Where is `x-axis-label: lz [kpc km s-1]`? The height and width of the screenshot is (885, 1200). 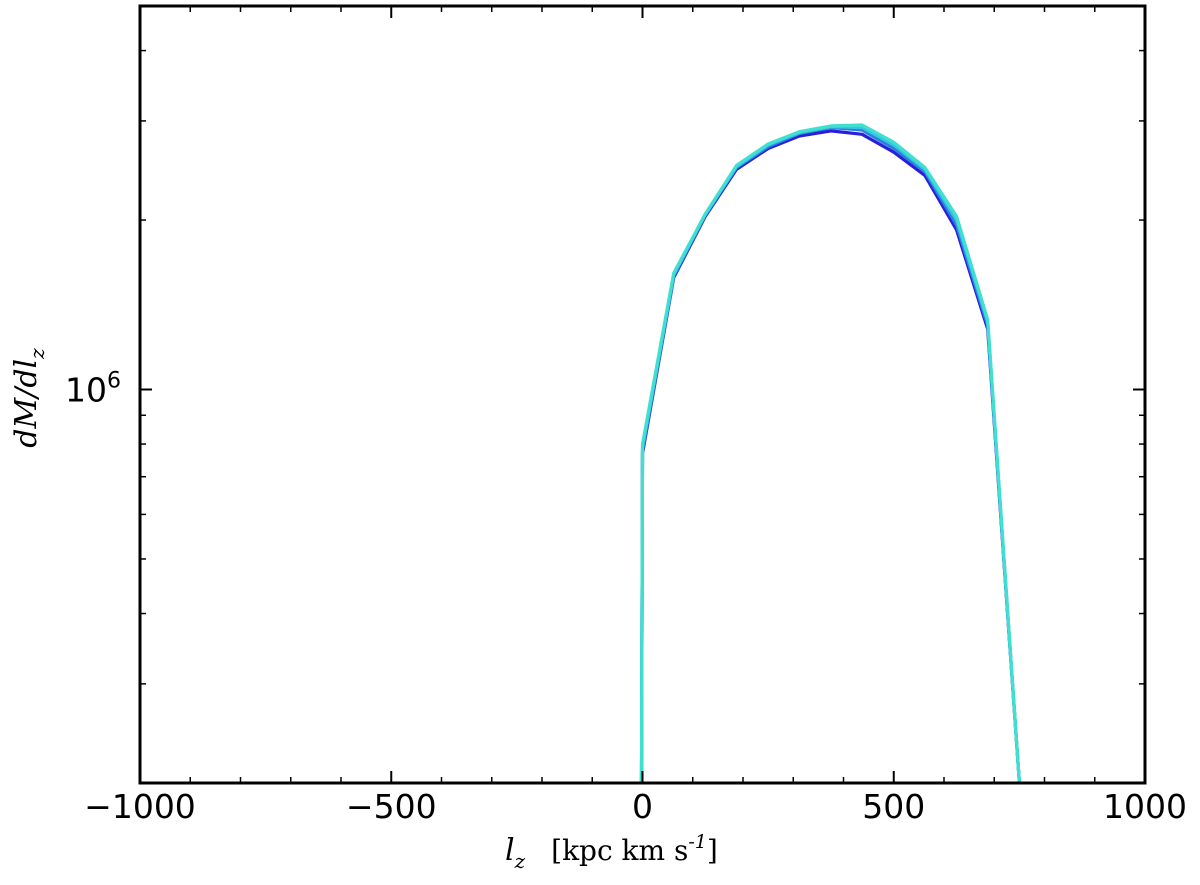 x-axis-label: lz [kpc km s-1] is located at coordinates (611, 852).